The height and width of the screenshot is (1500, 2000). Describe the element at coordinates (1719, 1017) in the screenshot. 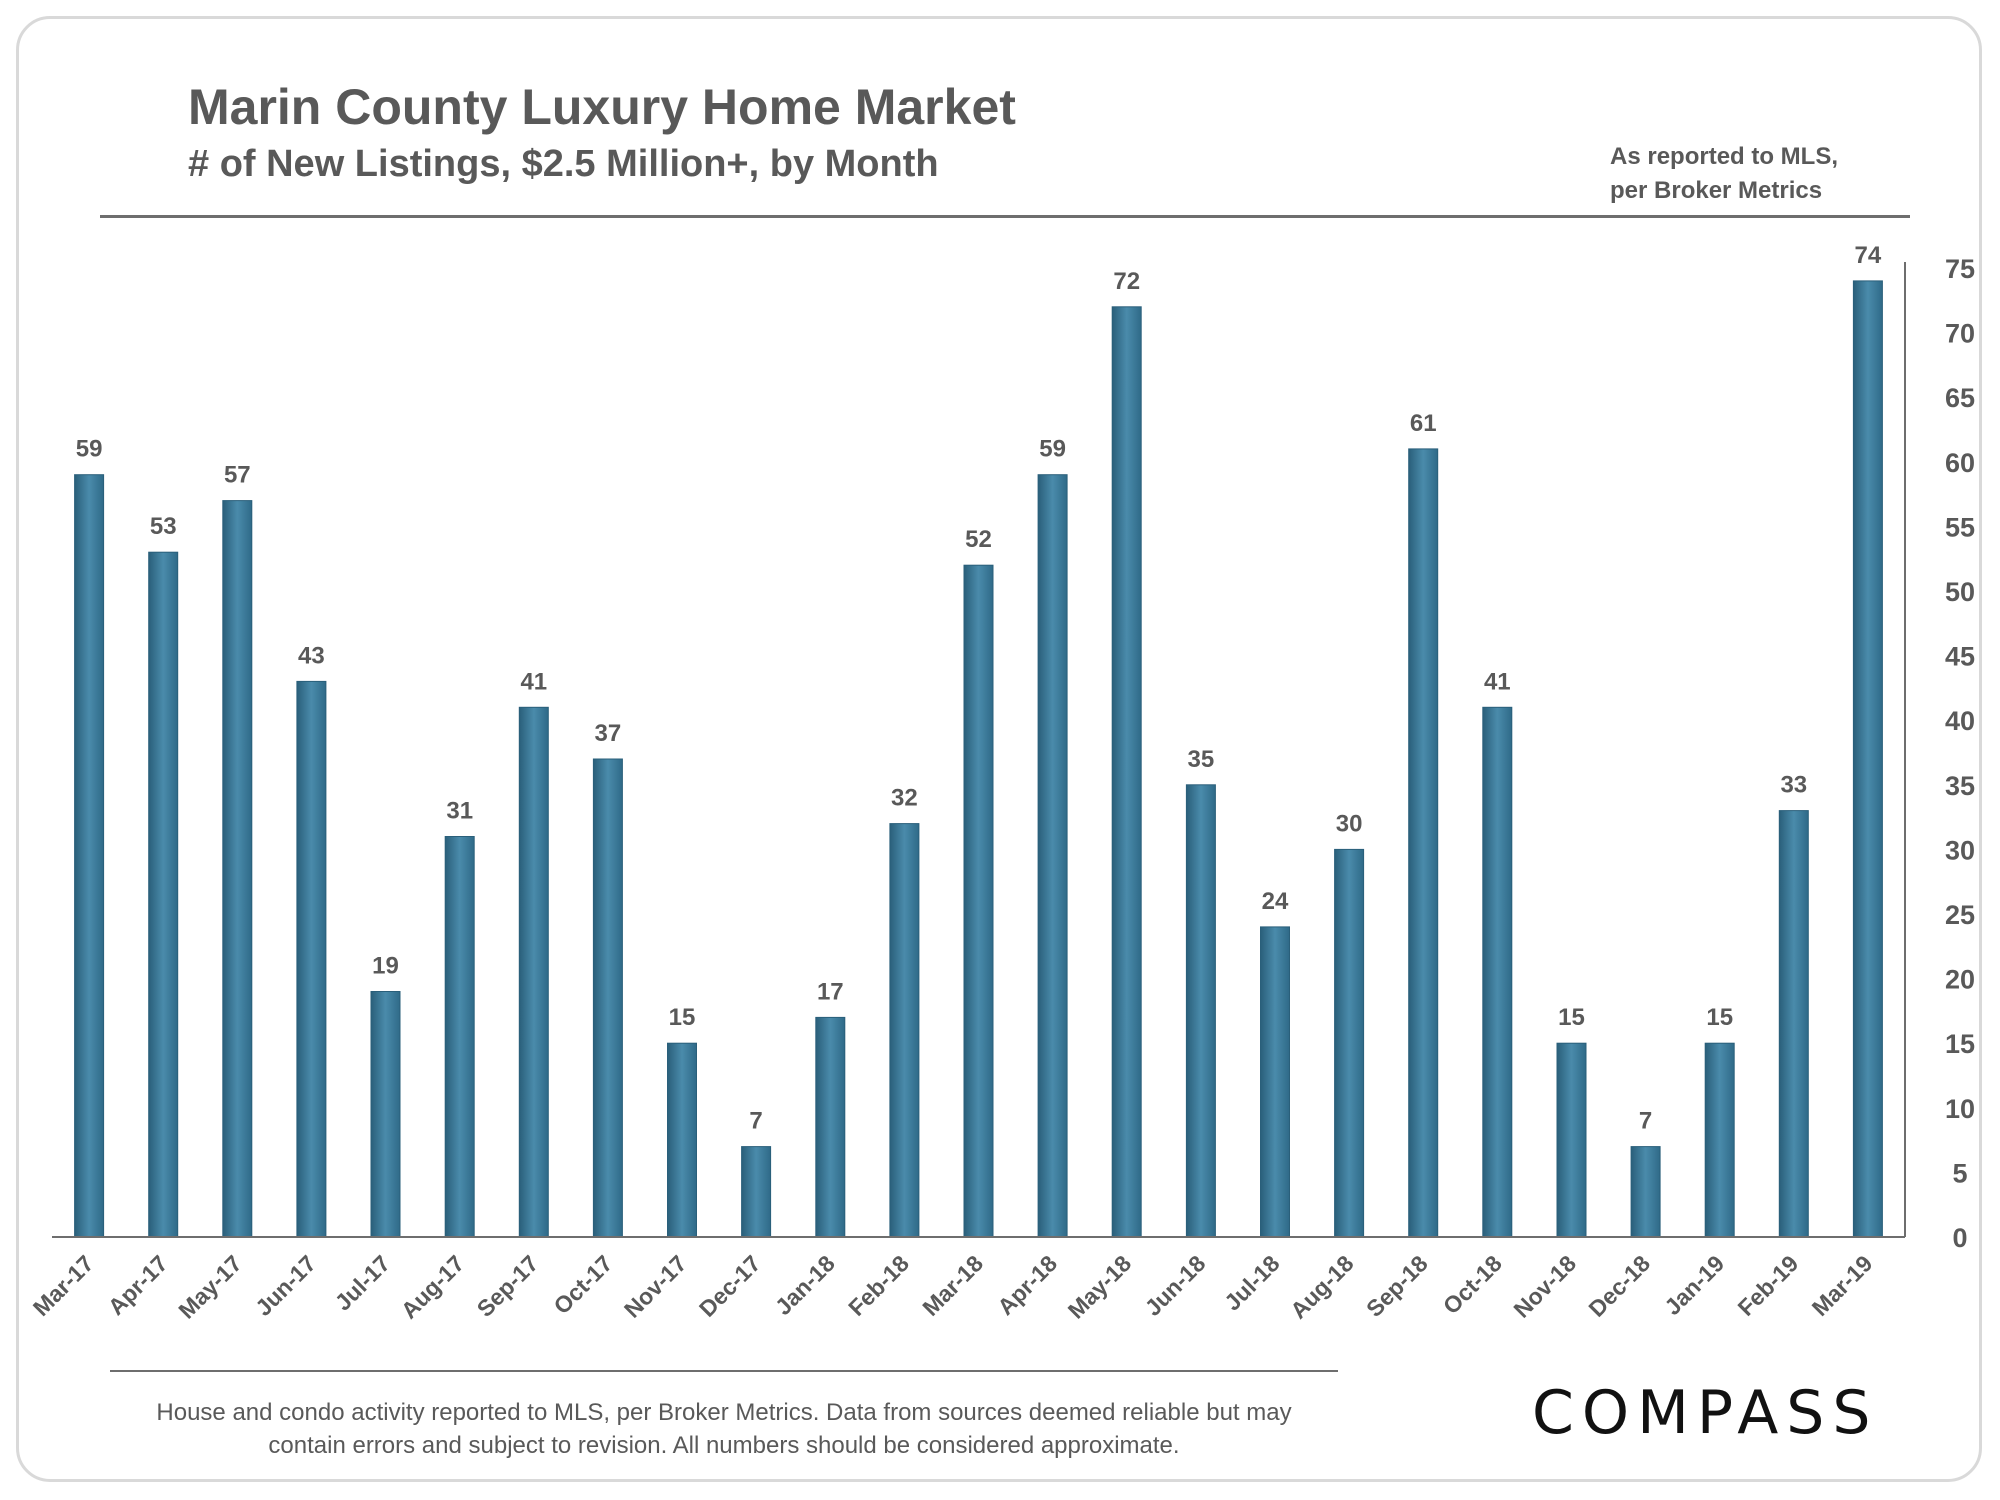

I see `data-label-Jan-19: 15` at that location.